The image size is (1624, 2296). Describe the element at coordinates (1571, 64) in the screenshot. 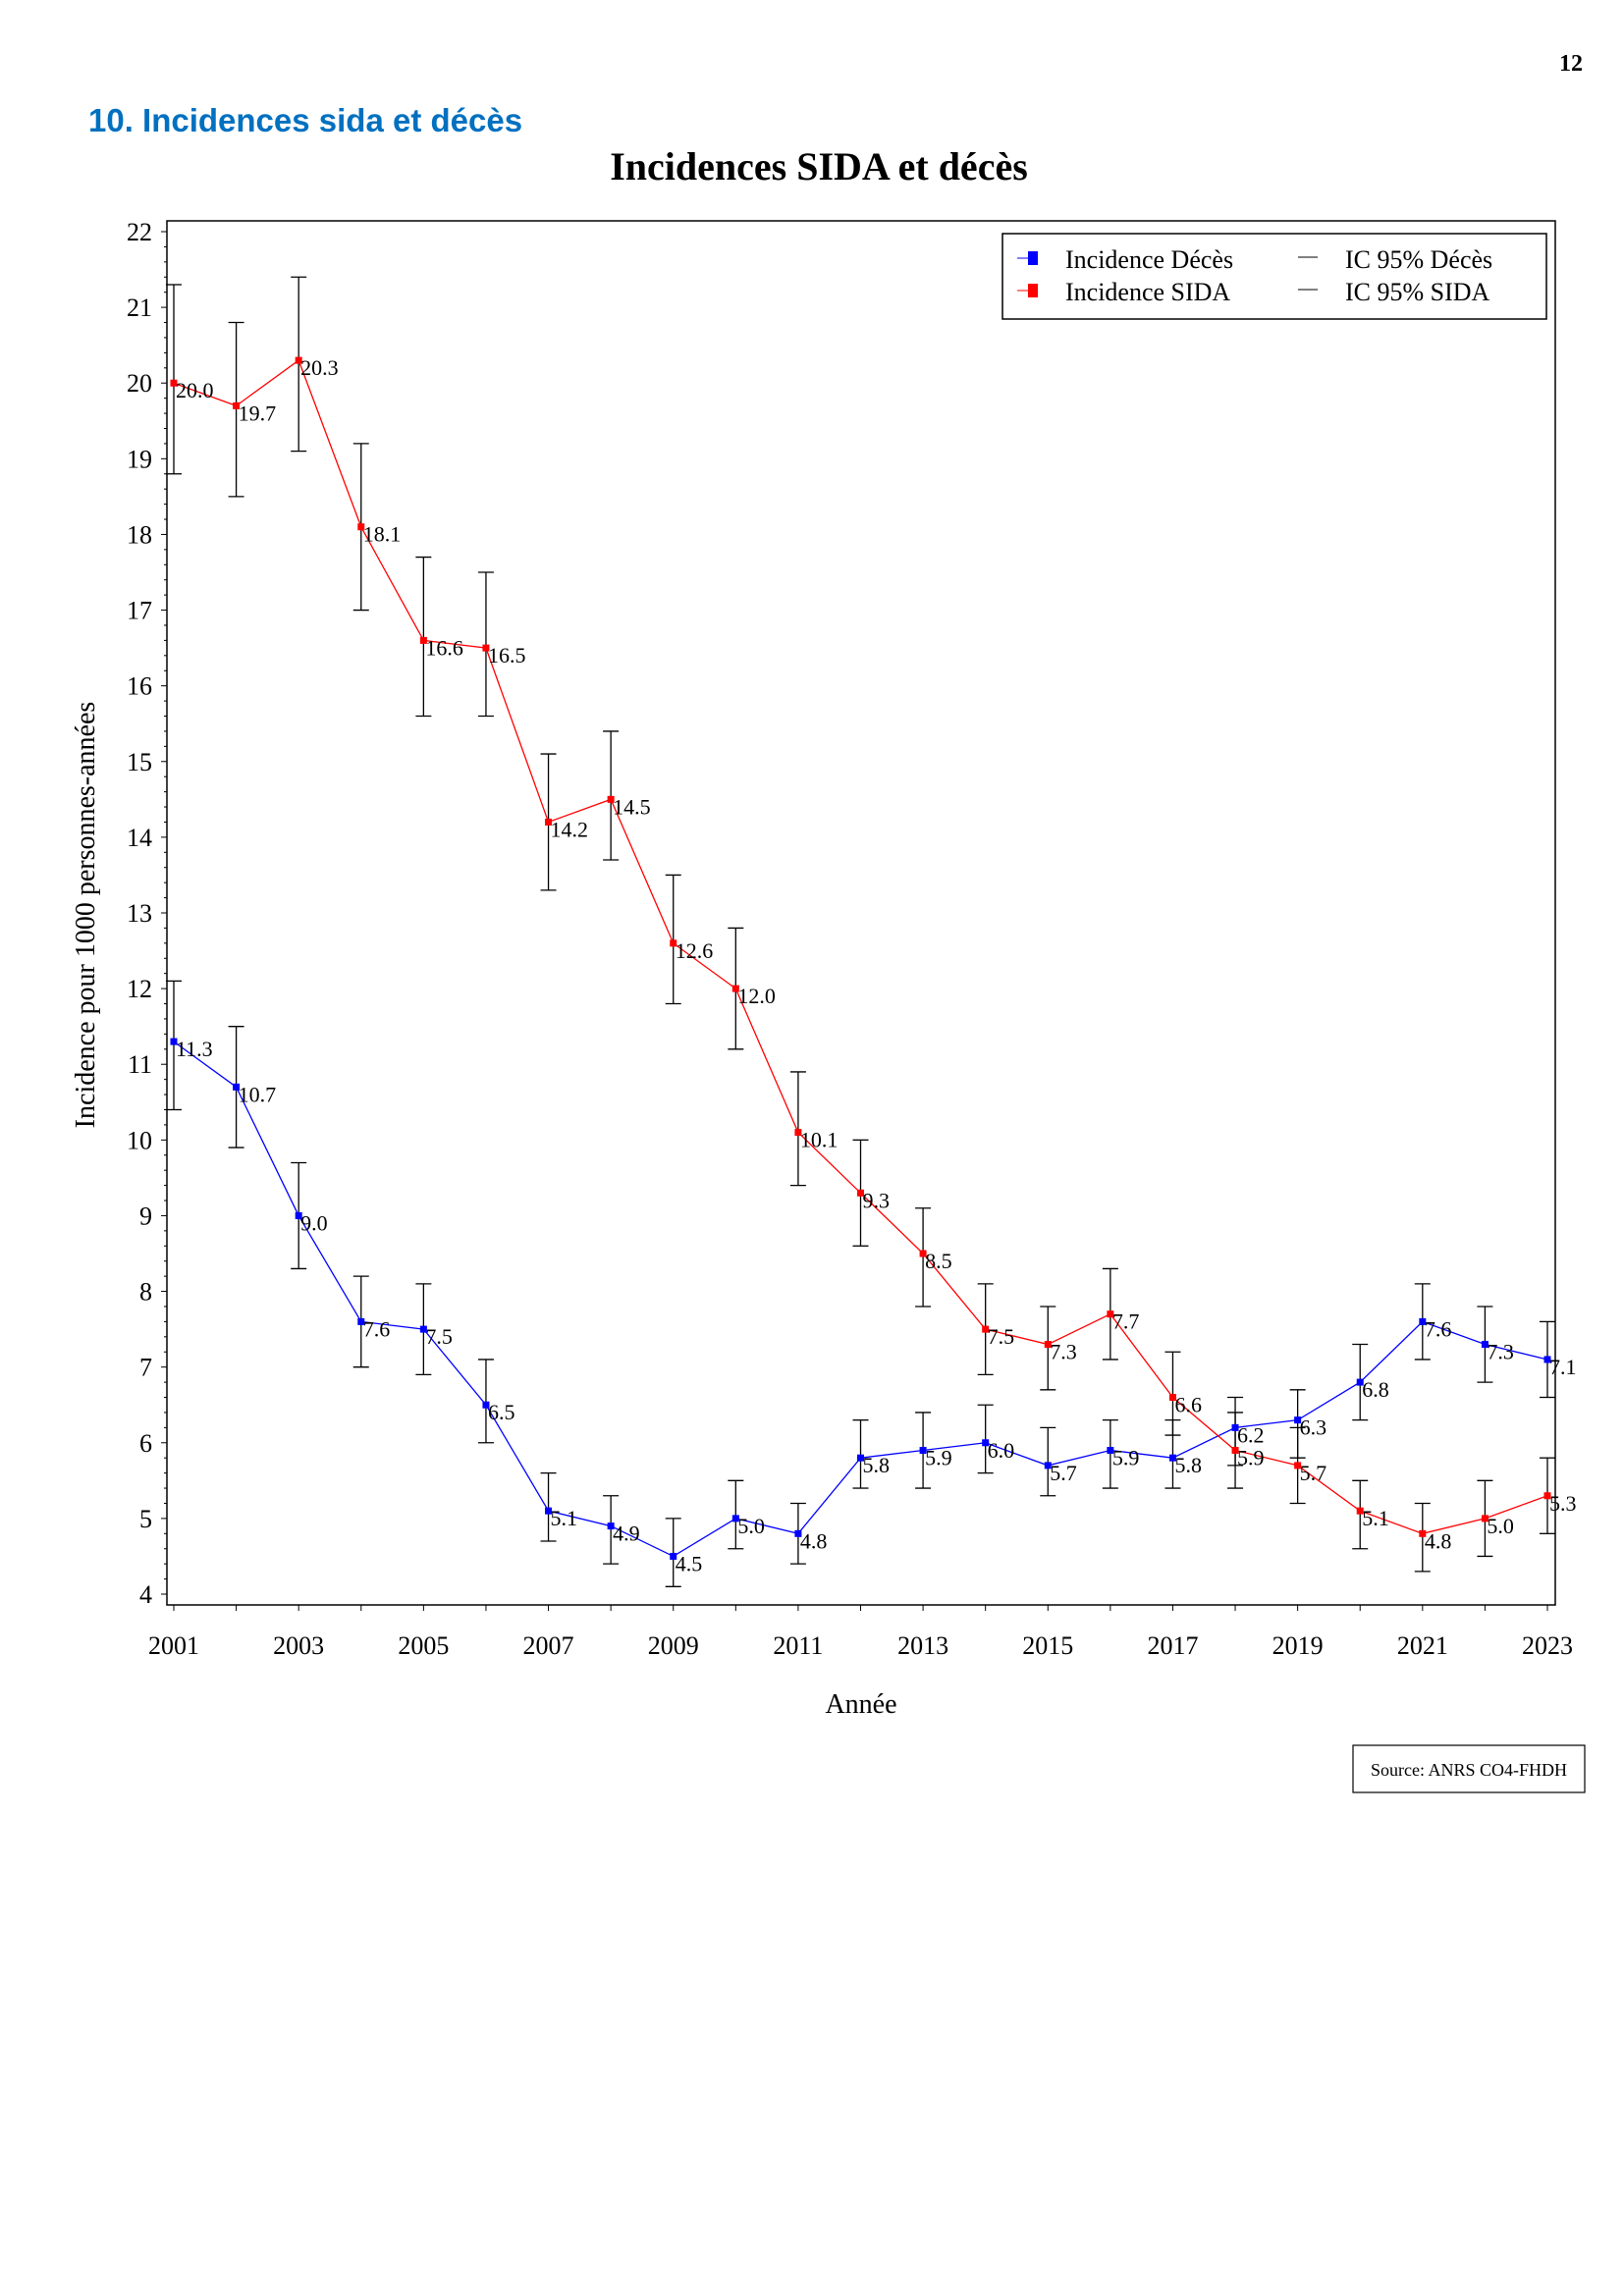

I see `page-number: 12` at that location.